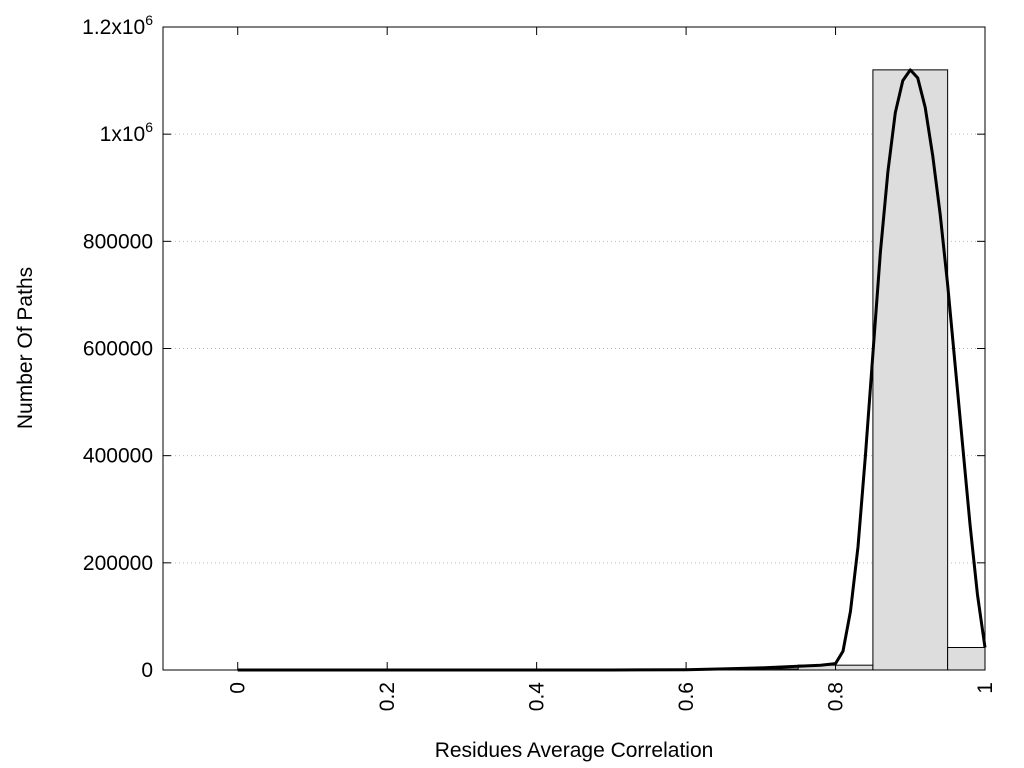 Image resolution: width=1024 pixels, height=768 pixels. I want to click on y-tick-label: 600000, so click(118, 349).